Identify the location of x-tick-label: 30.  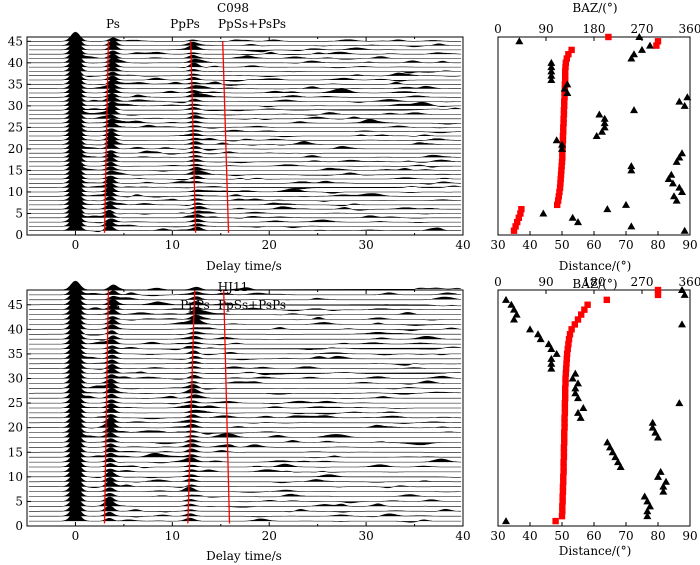
(365, 536).